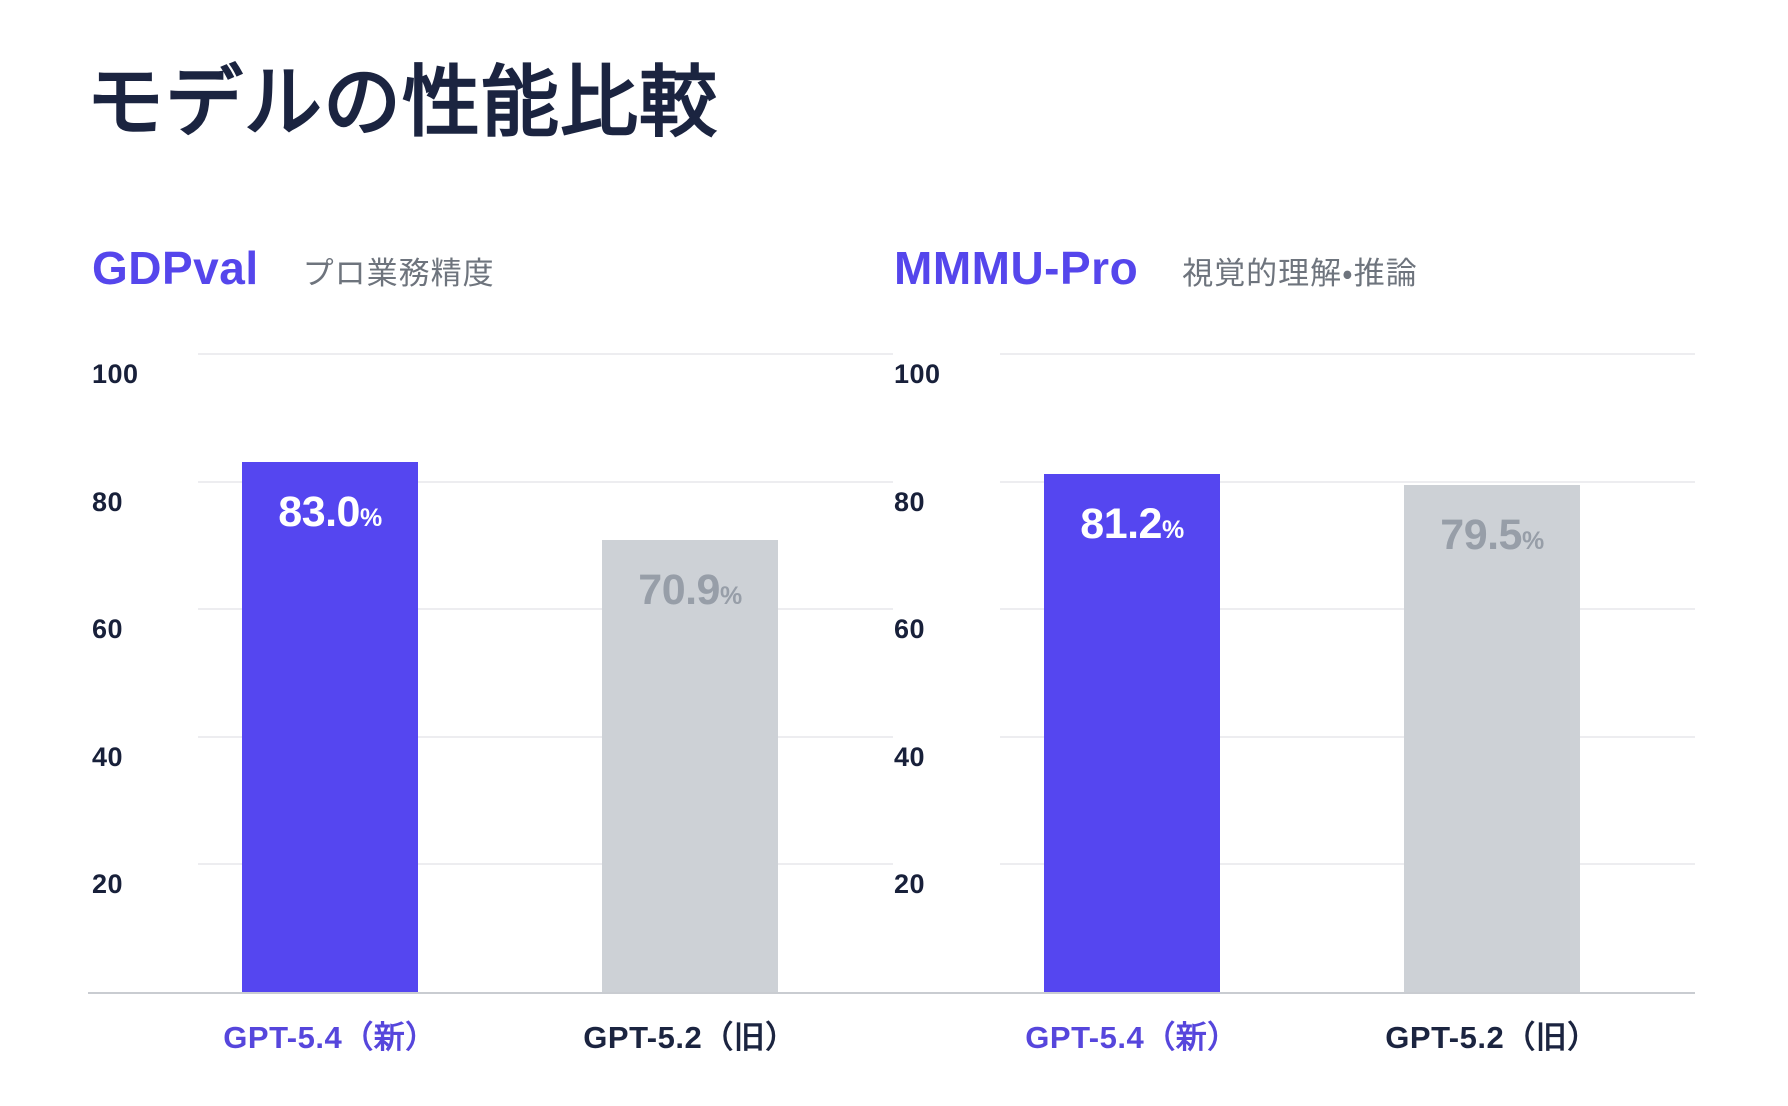 The image size is (1788, 1106). What do you see at coordinates (1132, 732) in the screenshot?
I see `bar-GPT-5.4（新）: 81.2%` at bounding box center [1132, 732].